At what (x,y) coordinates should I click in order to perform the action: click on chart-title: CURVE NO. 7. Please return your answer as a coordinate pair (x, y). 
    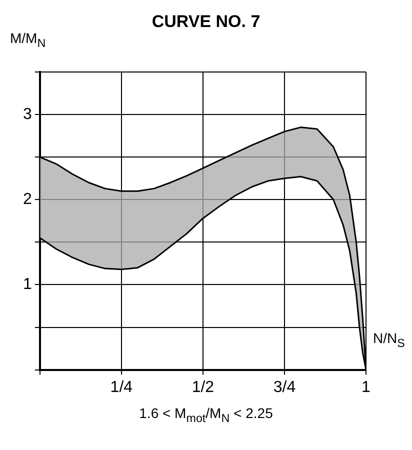
    Looking at the image, I should click on (206, 21).